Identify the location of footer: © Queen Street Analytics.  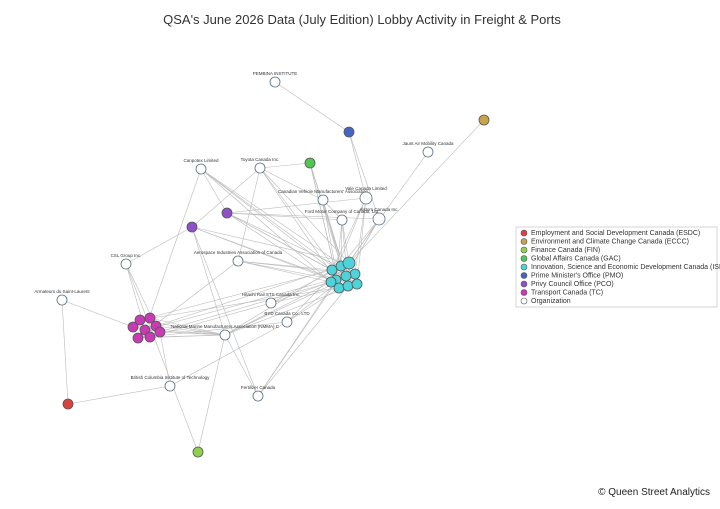
(654, 492).